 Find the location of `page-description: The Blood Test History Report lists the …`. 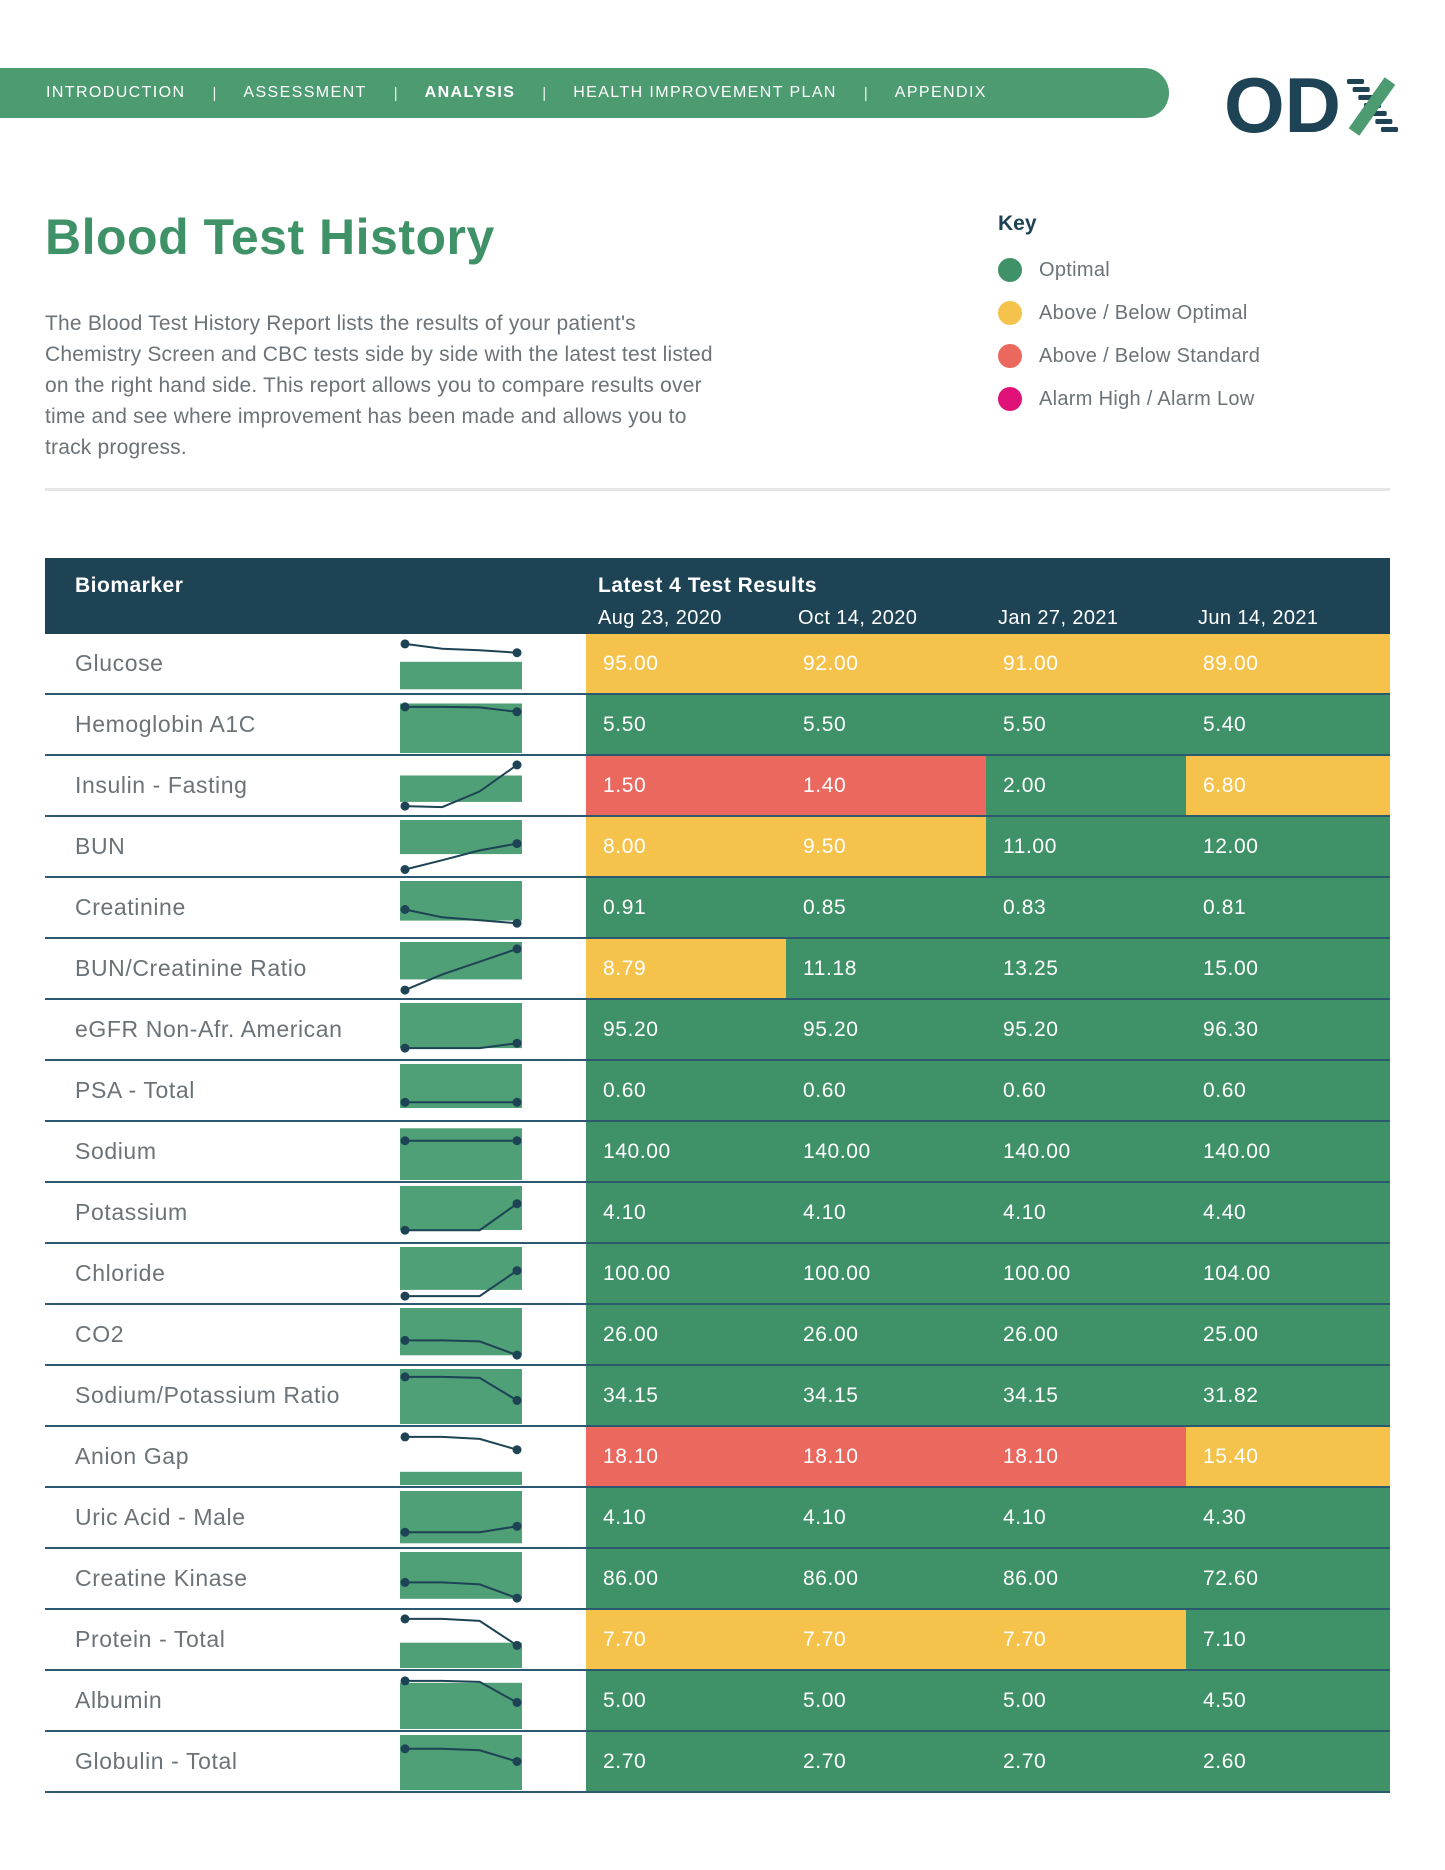

page-description: The Blood Test History Report lists the … is located at coordinates (379, 385).